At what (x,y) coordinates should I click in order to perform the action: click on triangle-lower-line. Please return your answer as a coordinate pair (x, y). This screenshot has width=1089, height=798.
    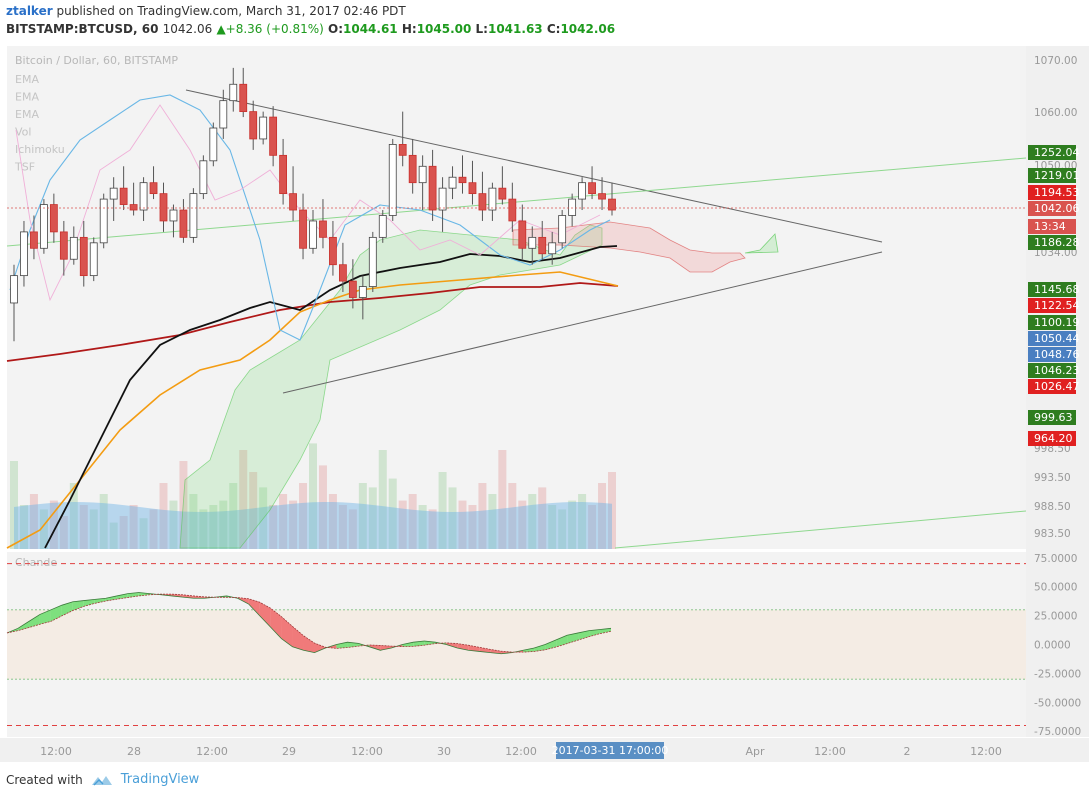
    Looking at the image, I should click on (582, 322).